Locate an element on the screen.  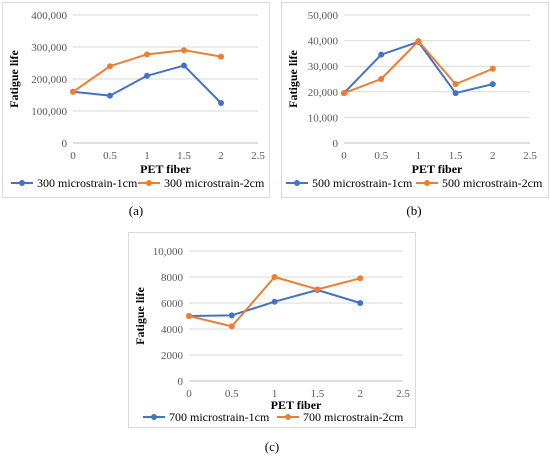
y-tick-label: 4000 is located at coordinates (172, 330).